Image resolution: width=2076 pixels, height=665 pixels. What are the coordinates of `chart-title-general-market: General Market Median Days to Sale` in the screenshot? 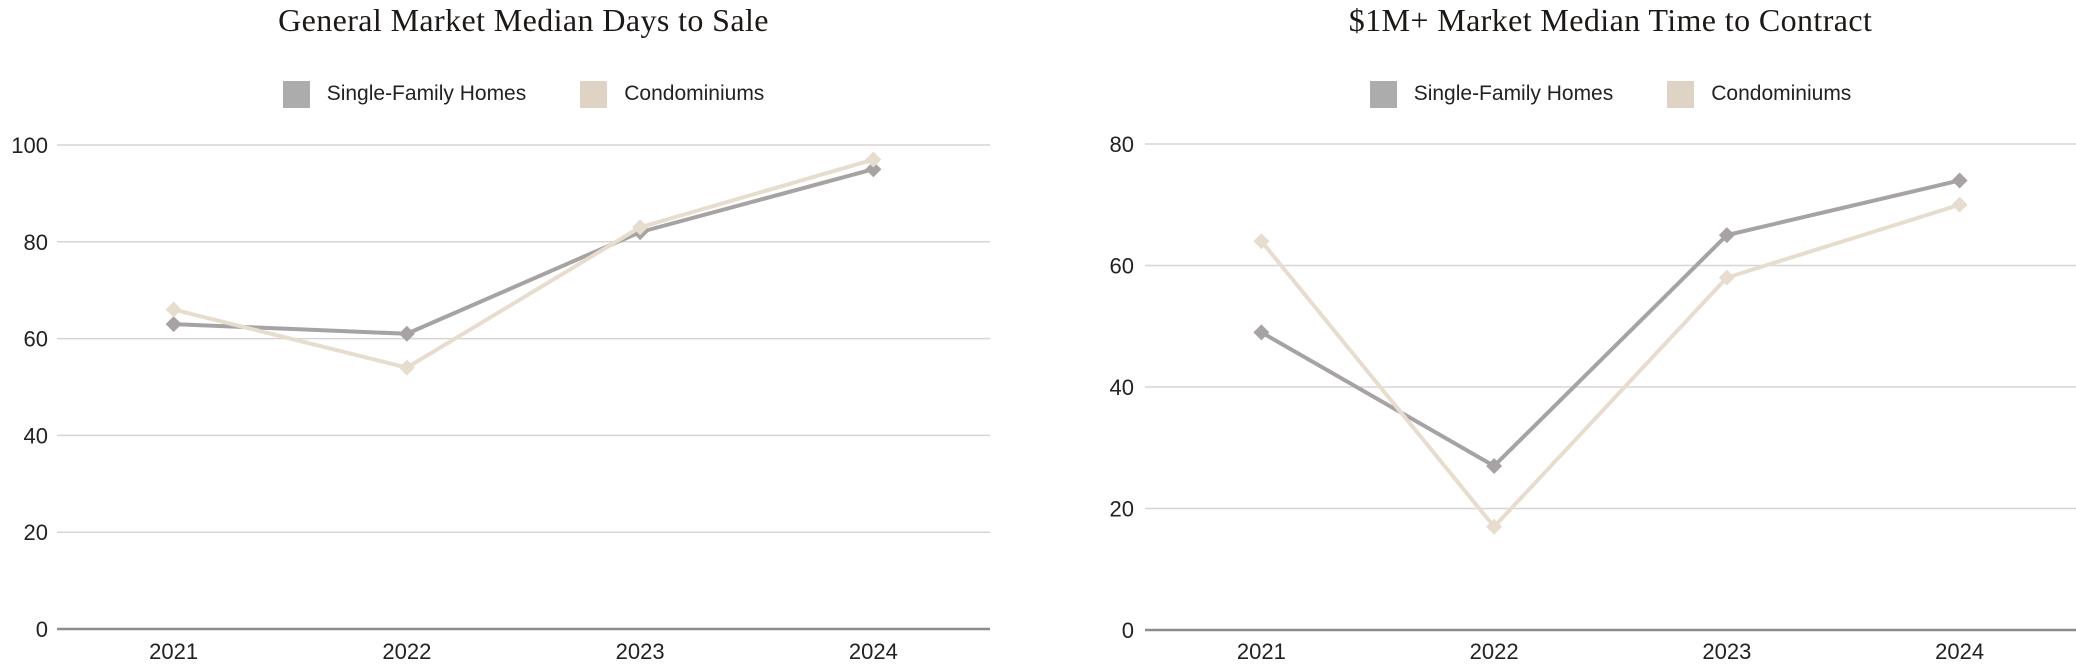 It's located at (523, 20).